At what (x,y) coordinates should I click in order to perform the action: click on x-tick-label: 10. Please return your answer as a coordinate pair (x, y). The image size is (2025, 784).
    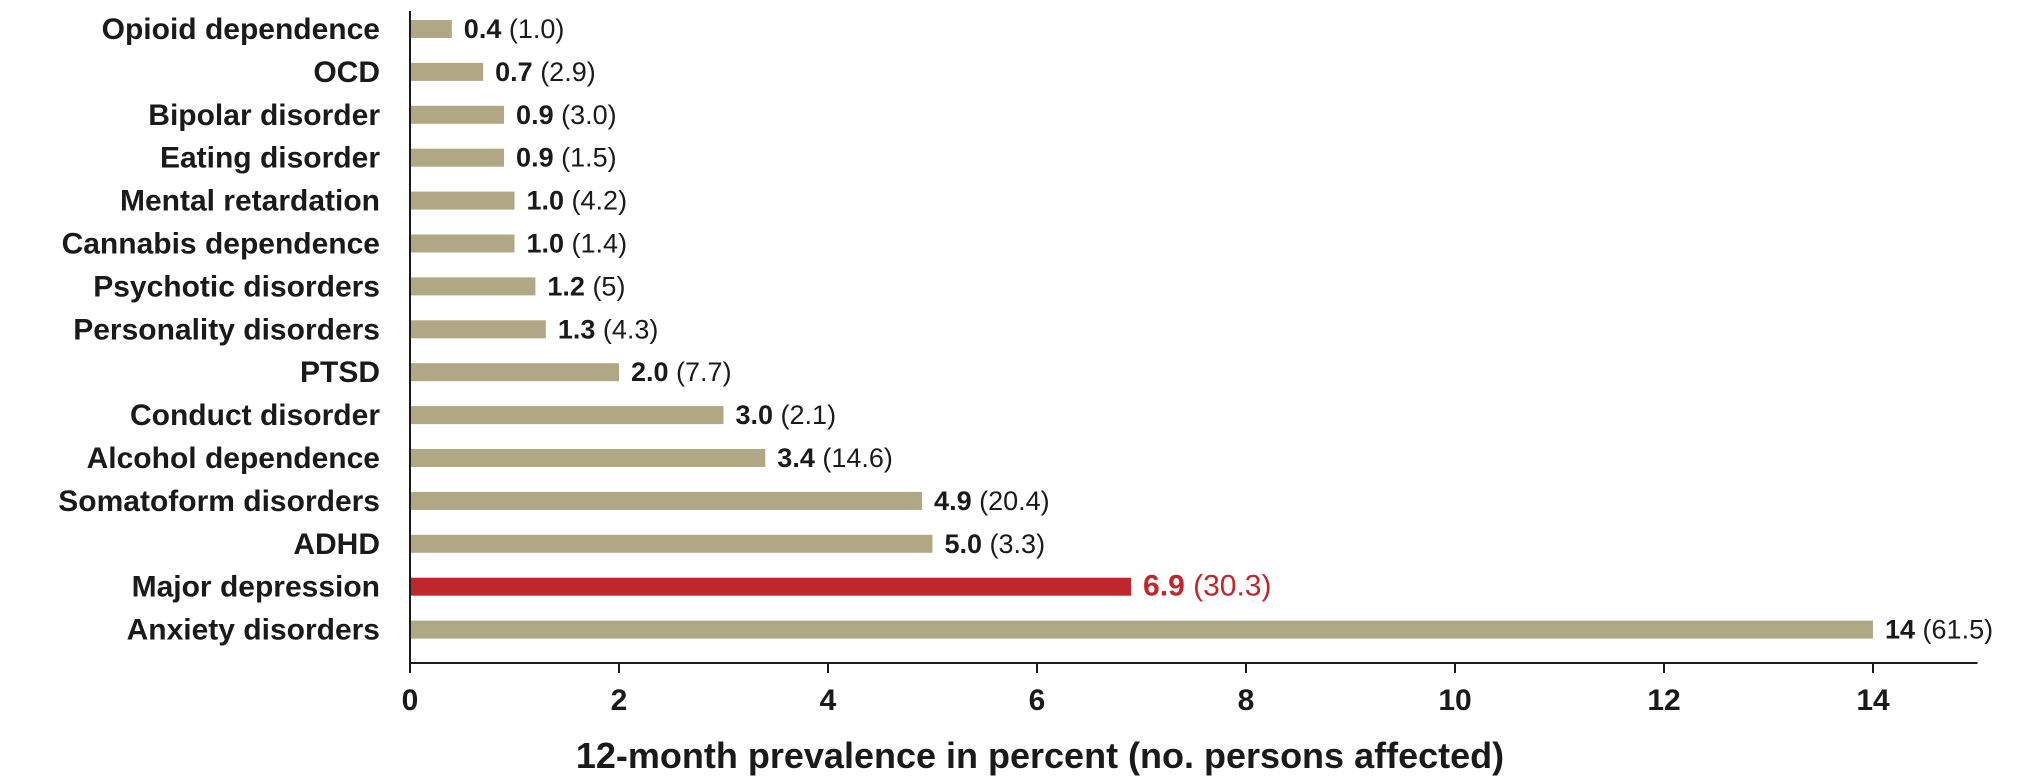
    Looking at the image, I should click on (1454, 700).